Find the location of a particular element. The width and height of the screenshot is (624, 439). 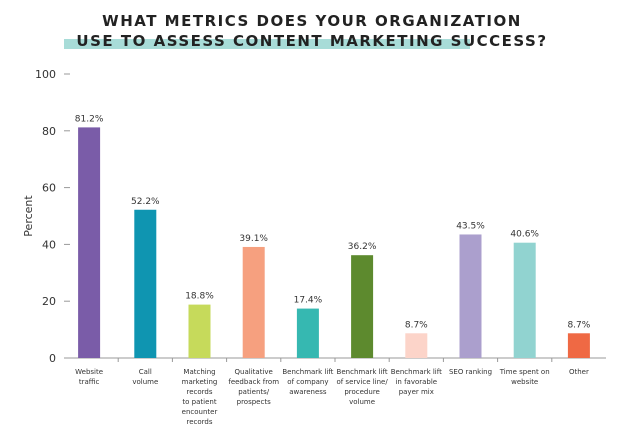

x-tick-label: encounter is located at coordinates (200, 412).